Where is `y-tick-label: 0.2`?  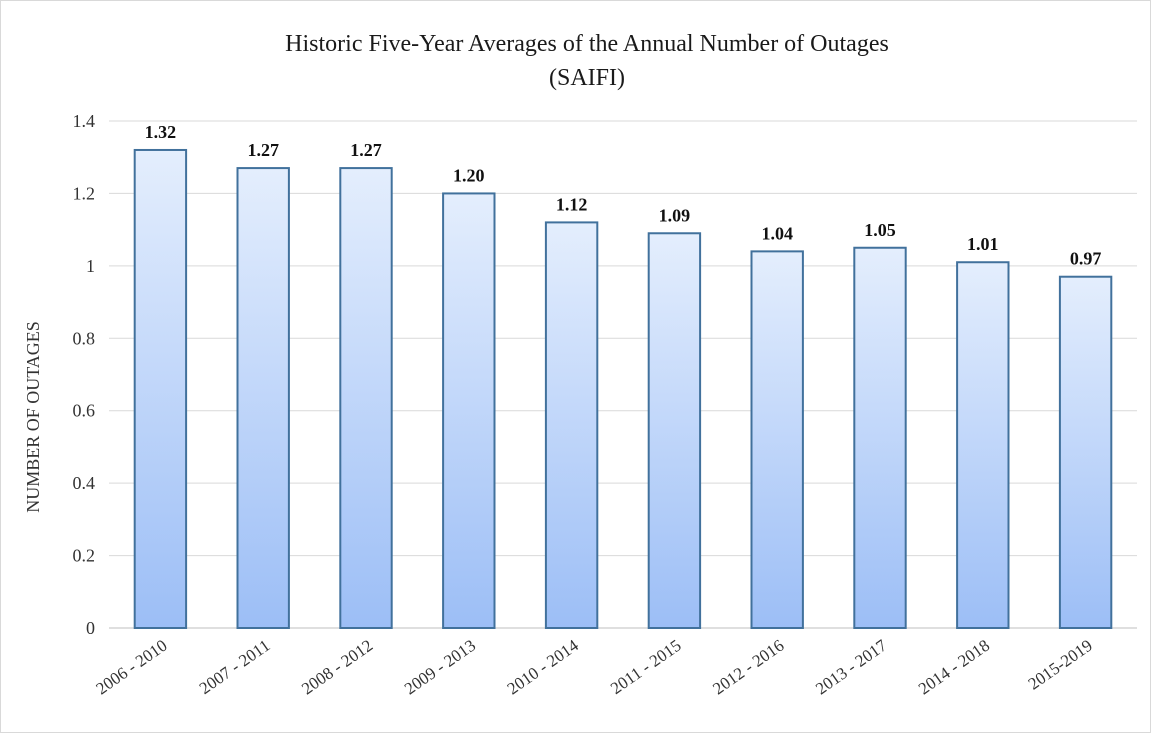 y-tick-label: 0.2 is located at coordinates (84, 556).